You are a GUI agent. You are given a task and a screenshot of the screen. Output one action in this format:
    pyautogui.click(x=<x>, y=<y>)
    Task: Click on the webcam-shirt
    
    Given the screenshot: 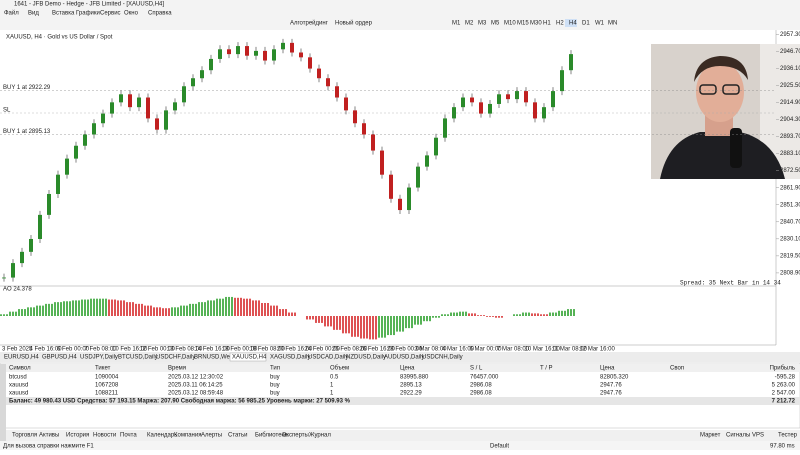 What is the action you would take?
    pyautogui.click(x=722, y=155)
    